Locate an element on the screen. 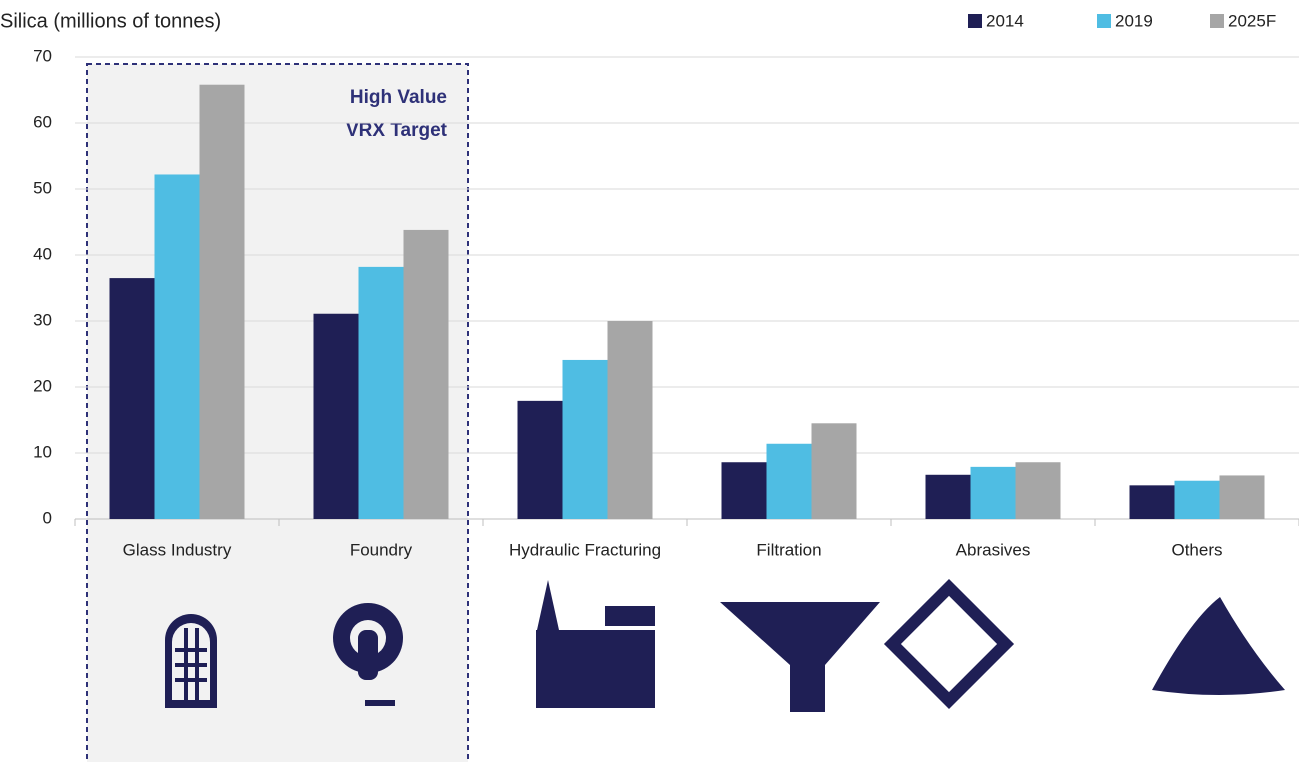 This screenshot has height=762, width=1299. annotation: High Value is located at coordinates (398, 97).